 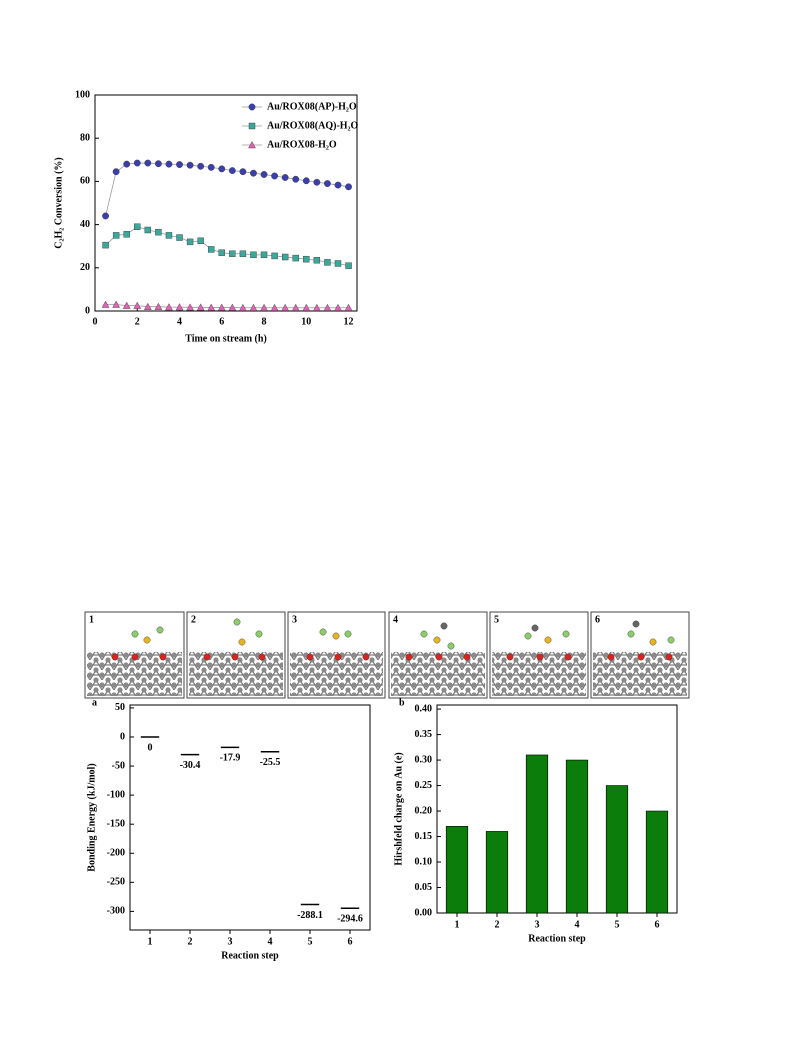 What do you see at coordinates (91, 817) in the screenshot?
I see `y-axis-title: Bonding Energy (kJ/mol)` at bounding box center [91, 817].